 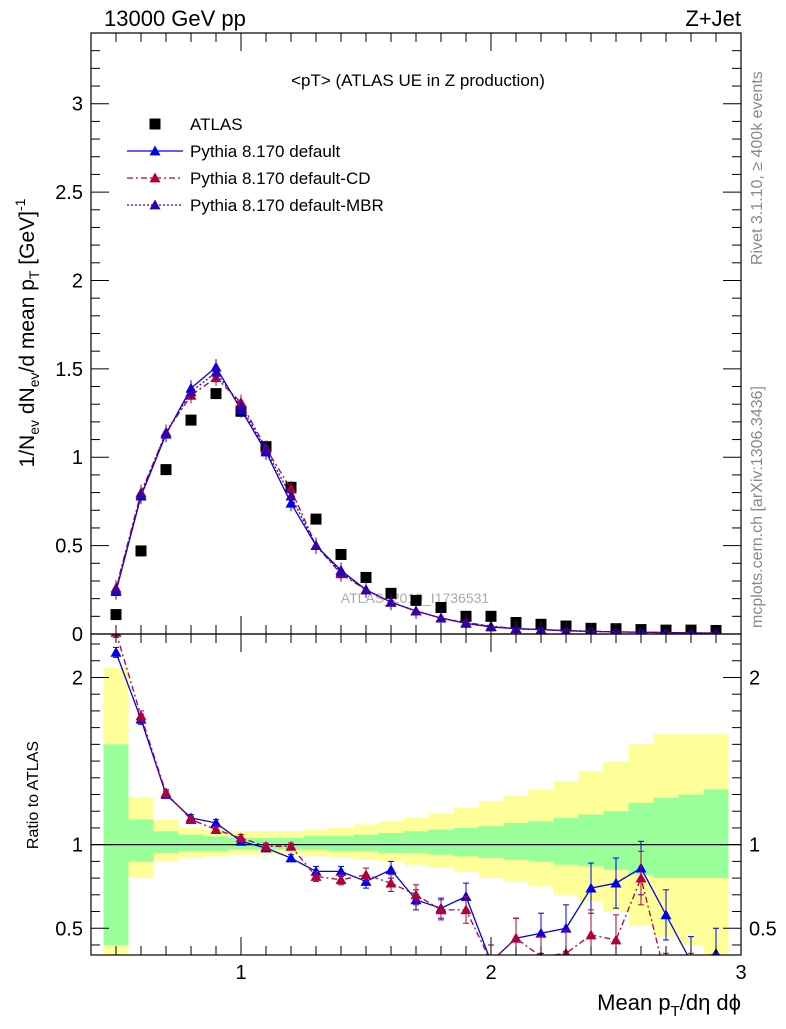 I want to click on main-y-tick-label: 2.5, so click(x=69, y=193).